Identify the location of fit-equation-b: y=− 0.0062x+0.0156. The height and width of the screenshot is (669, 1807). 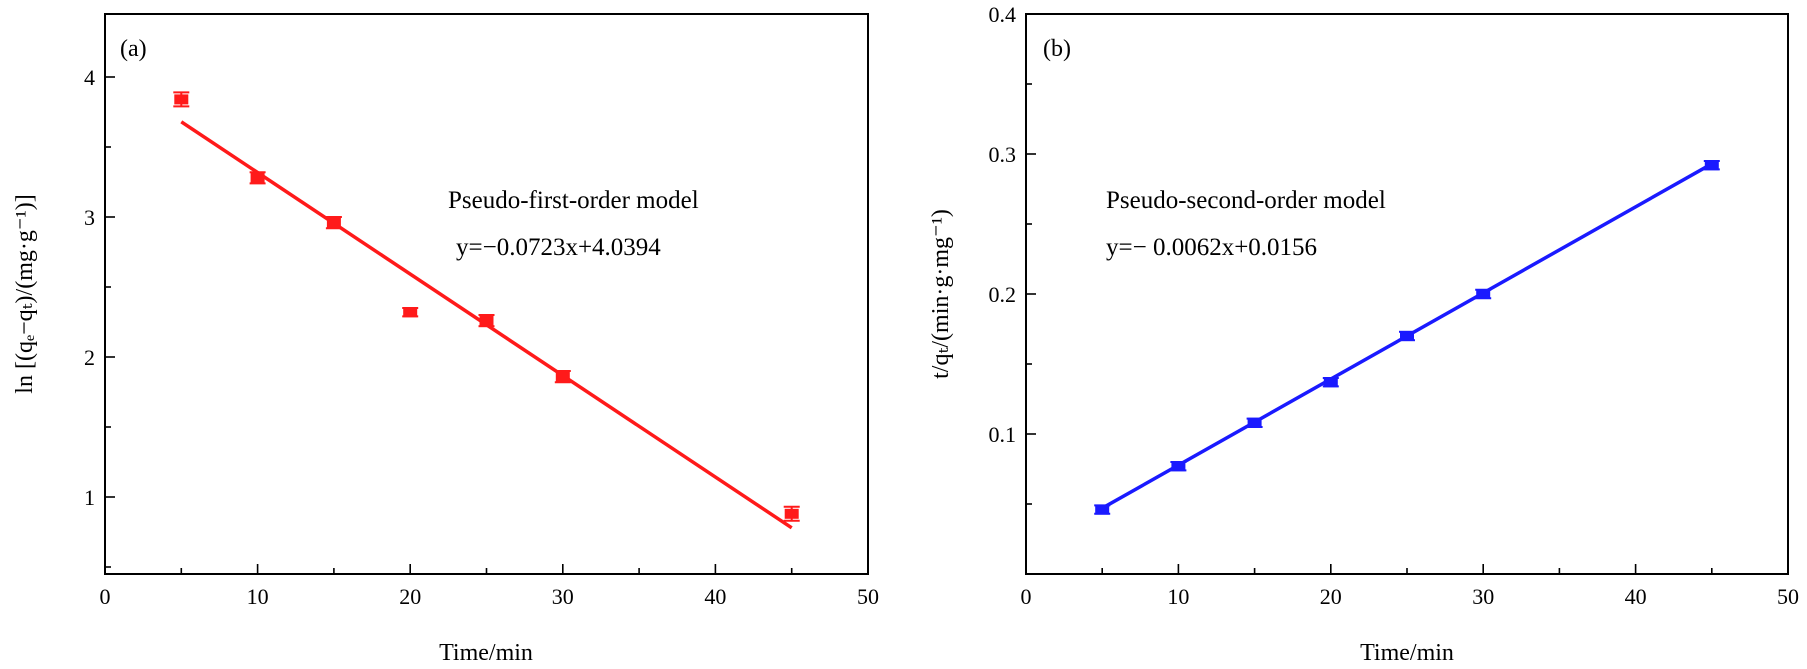
(1211, 247).